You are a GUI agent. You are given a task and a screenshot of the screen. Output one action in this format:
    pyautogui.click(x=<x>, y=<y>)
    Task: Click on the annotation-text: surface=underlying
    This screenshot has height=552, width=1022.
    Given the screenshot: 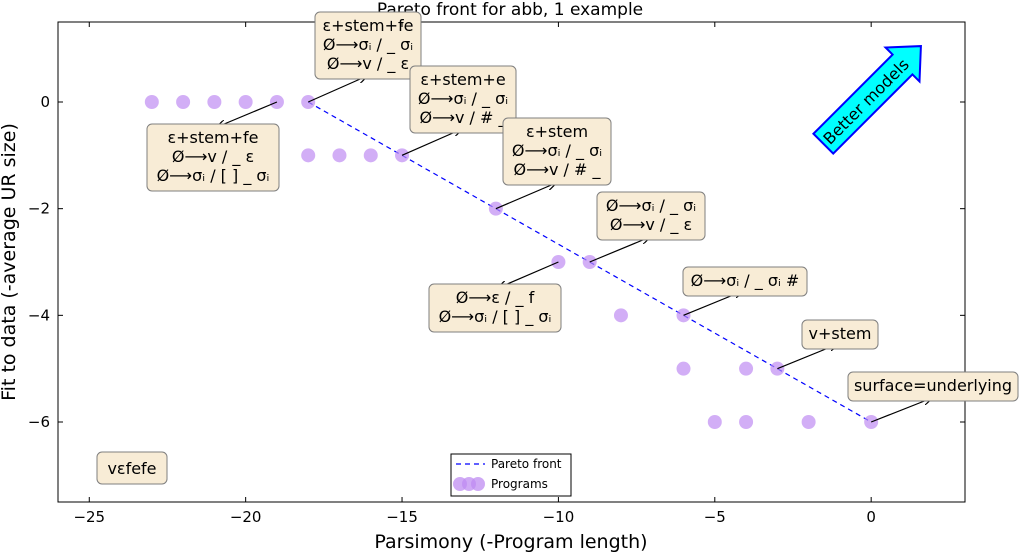 What is the action you would take?
    pyautogui.click(x=933, y=385)
    